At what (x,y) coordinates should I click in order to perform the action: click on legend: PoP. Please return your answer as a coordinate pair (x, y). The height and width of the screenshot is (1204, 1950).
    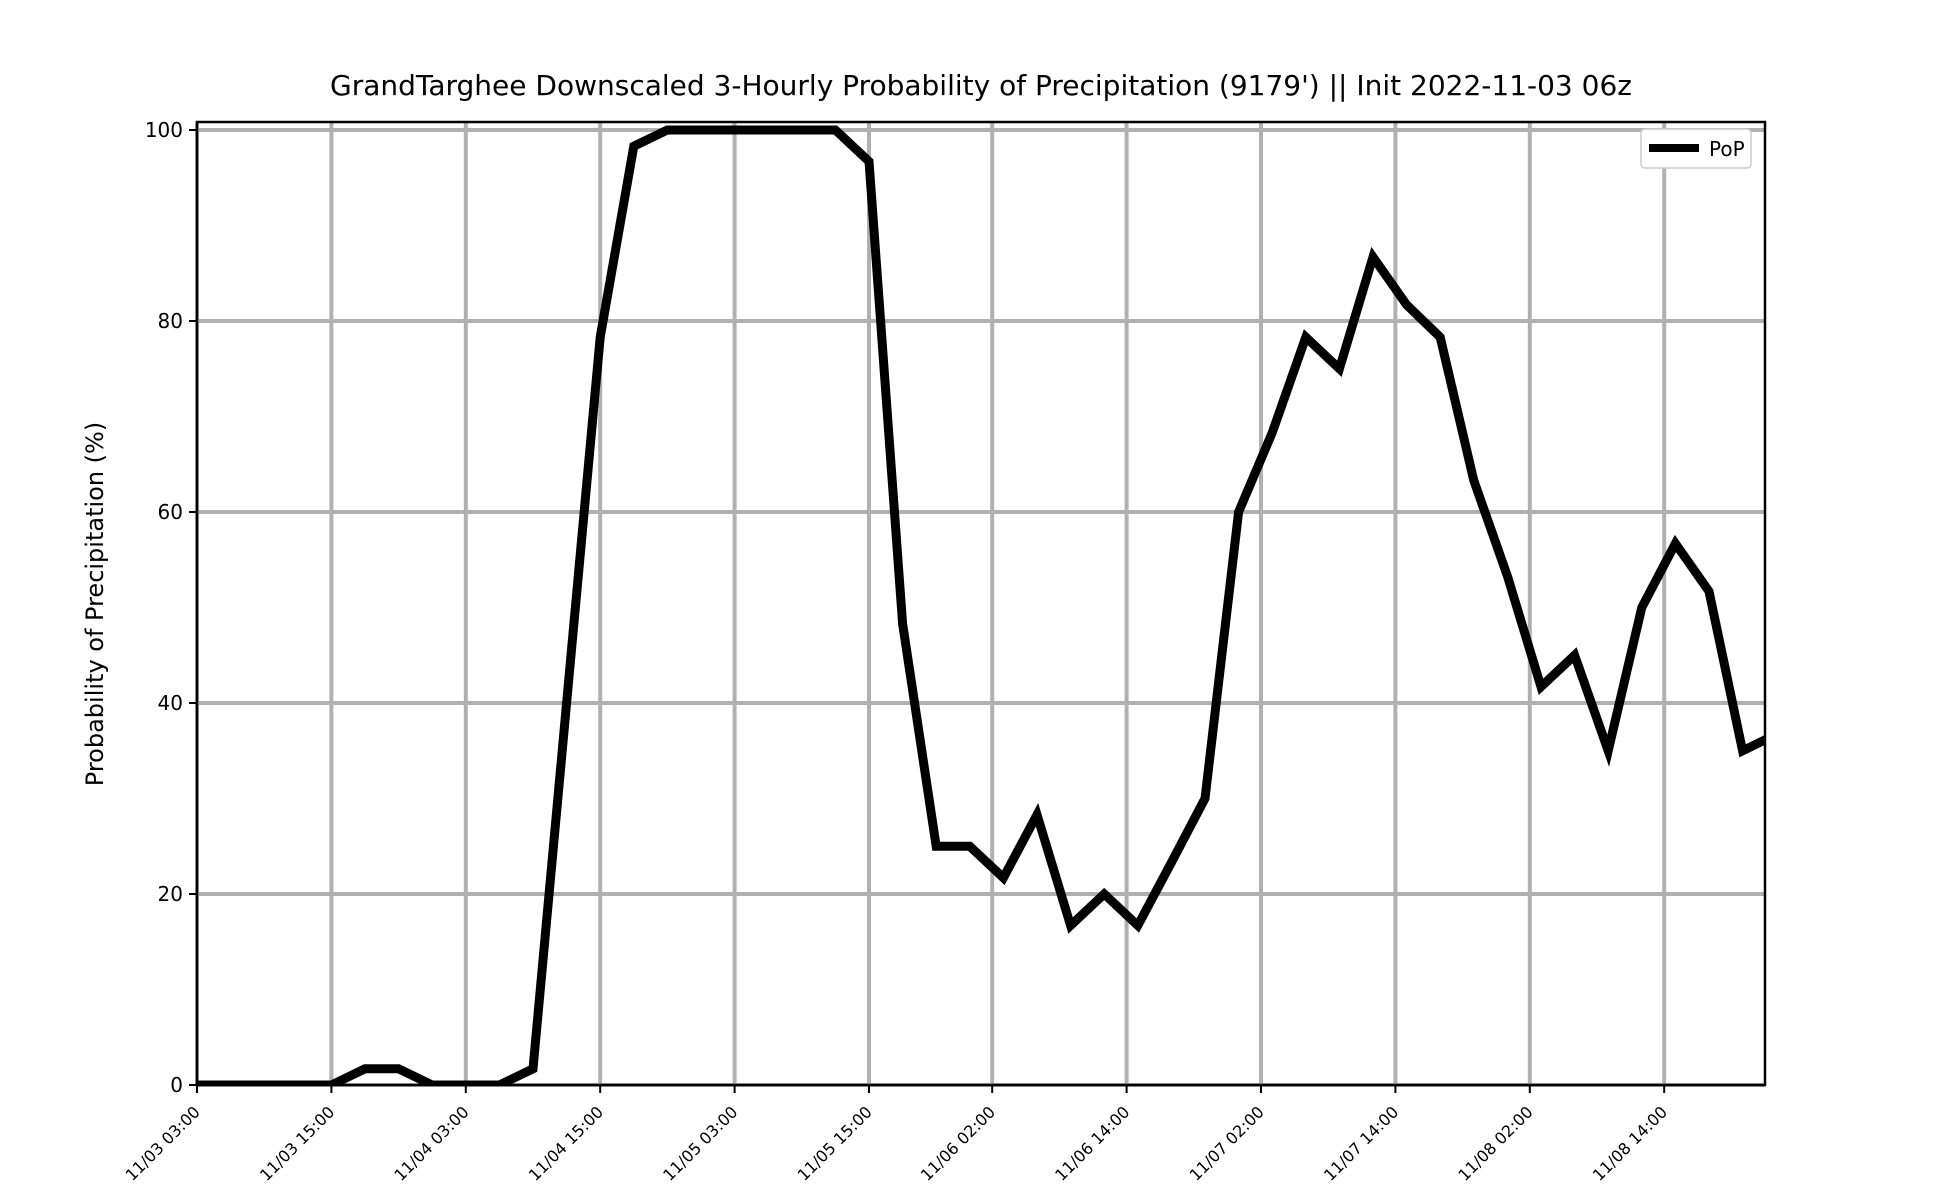
    Looking at the image, I should click on (1696, 148).